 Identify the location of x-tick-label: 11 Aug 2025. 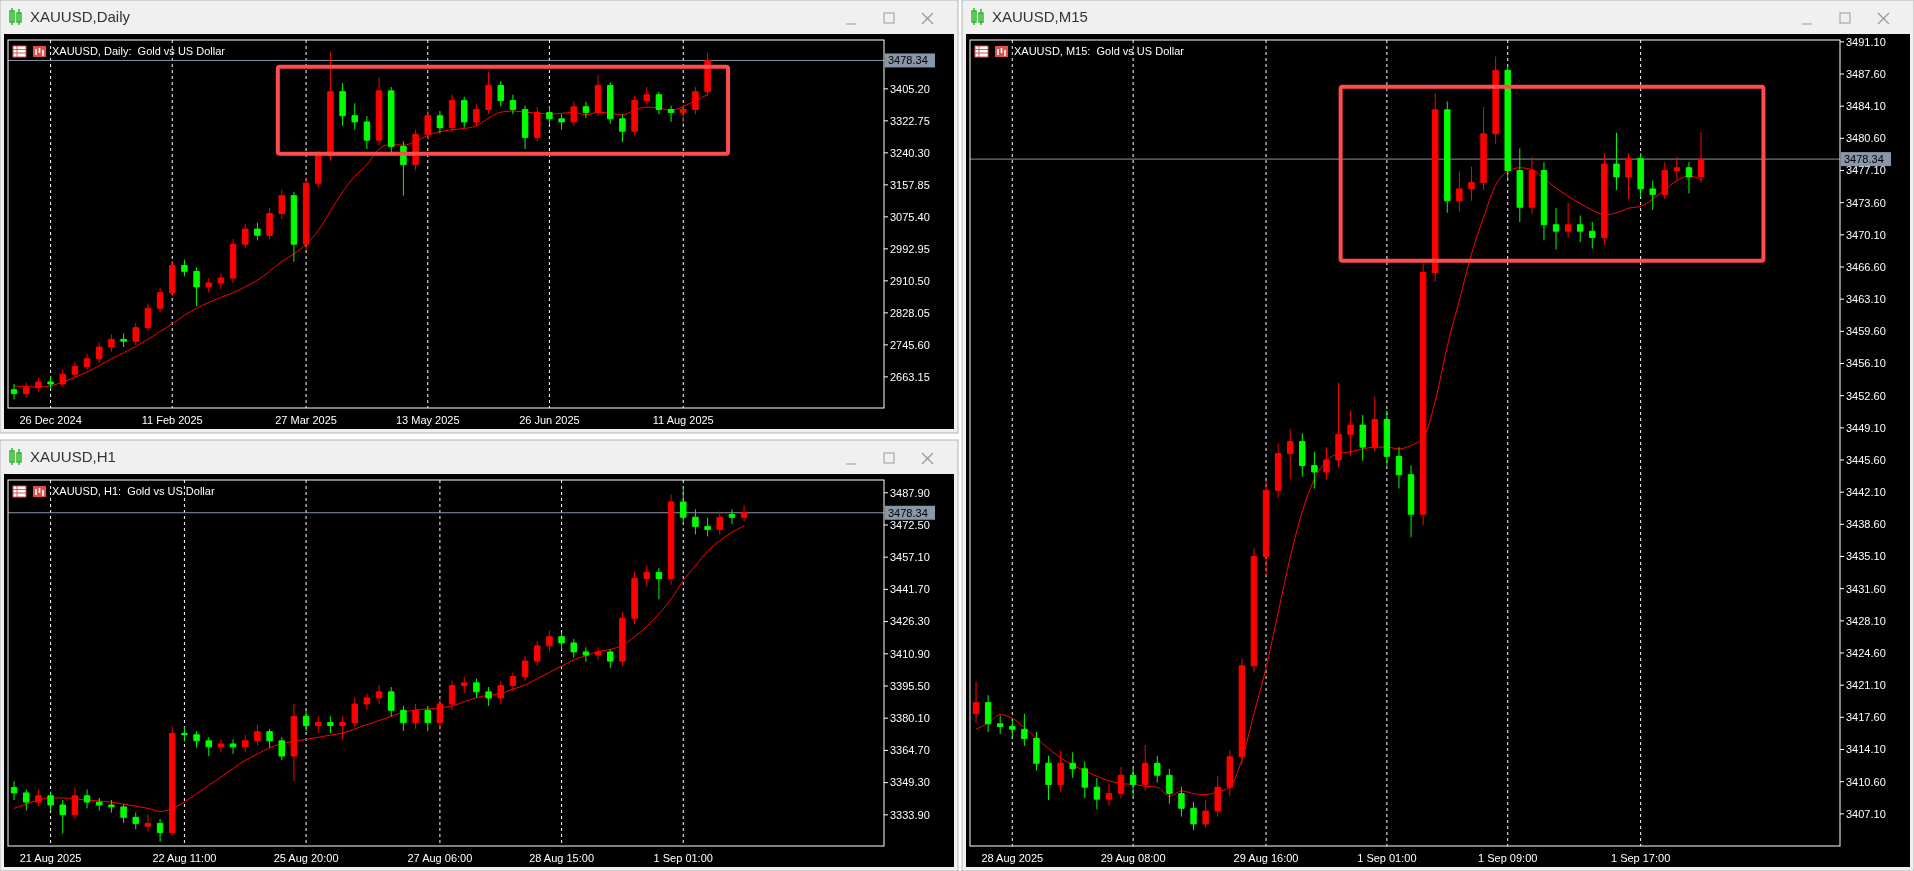
(683, 420).